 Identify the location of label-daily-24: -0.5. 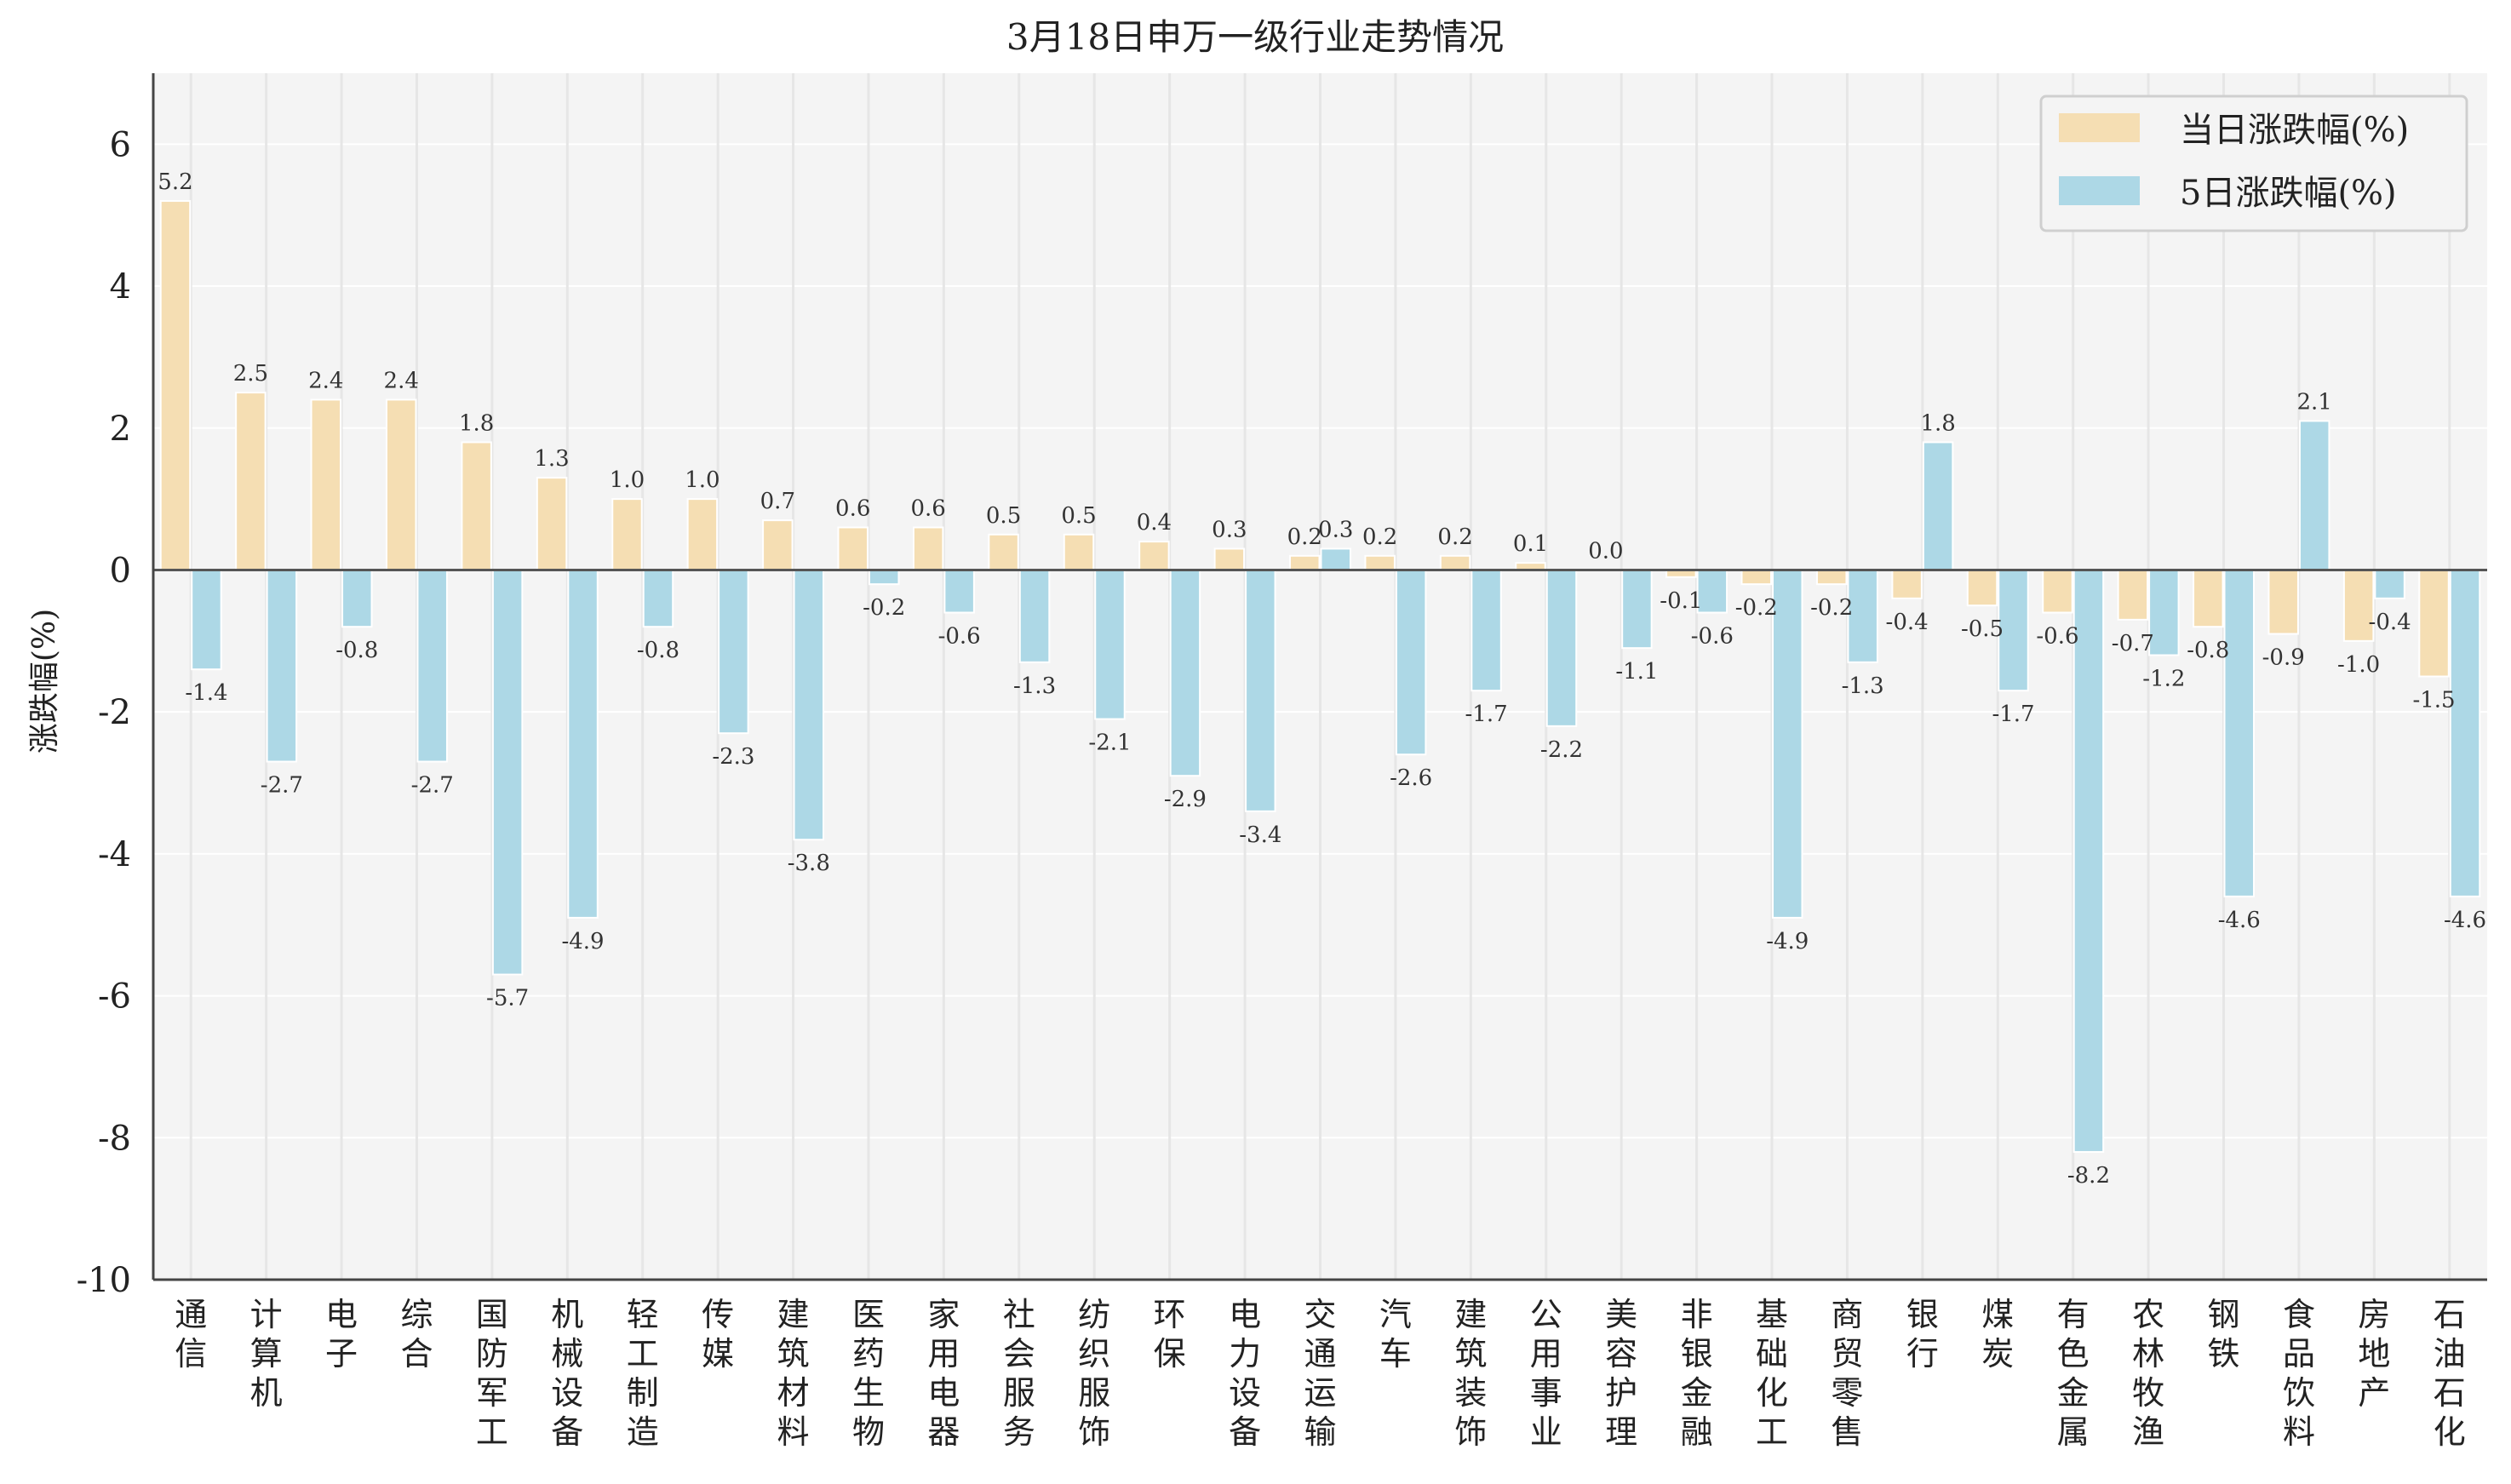
(1982, 629).